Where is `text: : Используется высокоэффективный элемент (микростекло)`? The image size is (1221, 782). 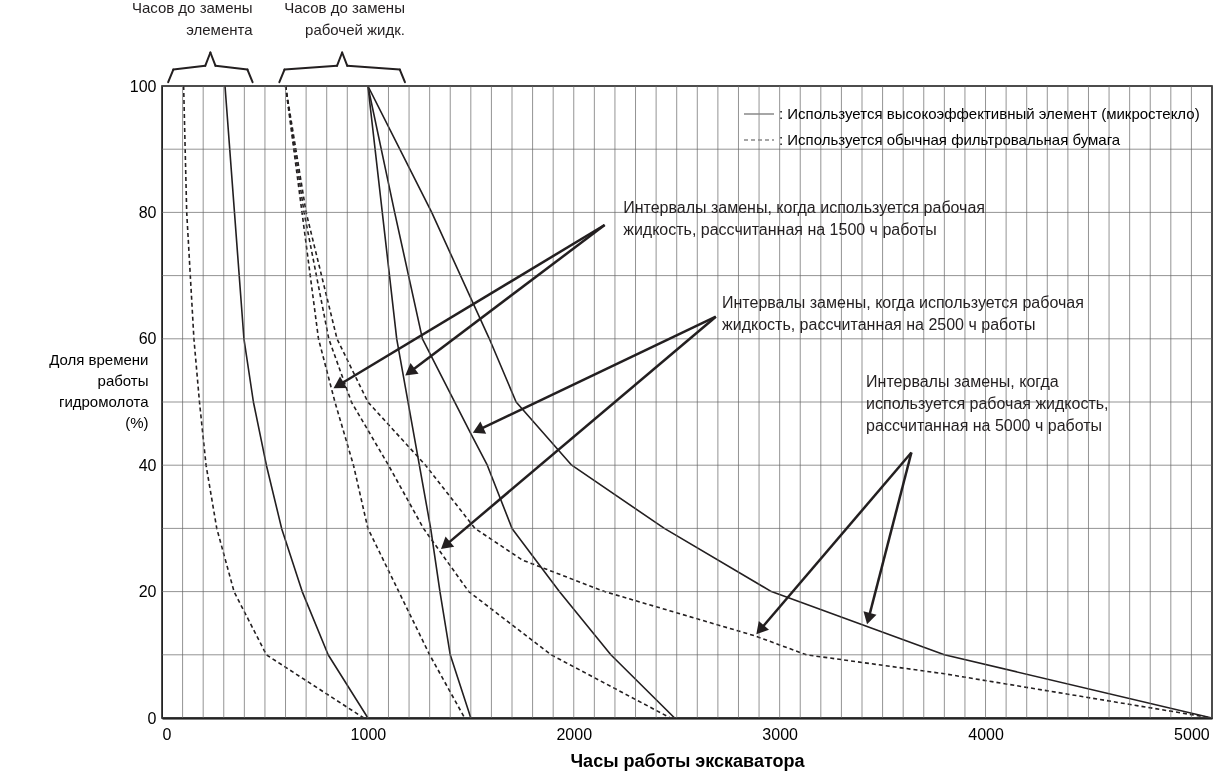
text: : Используется высокоэффективный элемент (микростекло) is located at coordinates (989, 113).